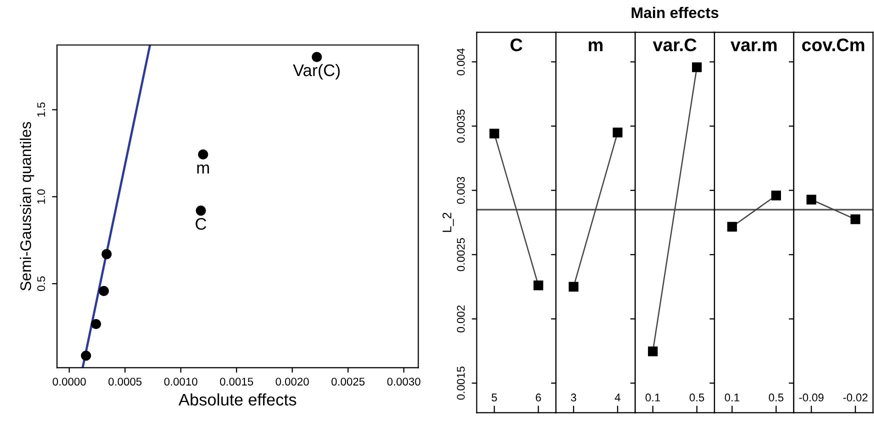  Describe the element at coordinates (460, 126) in the screenshot. I see `y-tick-label: 0.0035` at that location.